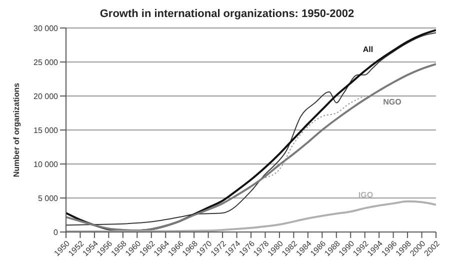  I want to click on y-axis-title: Number of organizations, so click(16, 130).